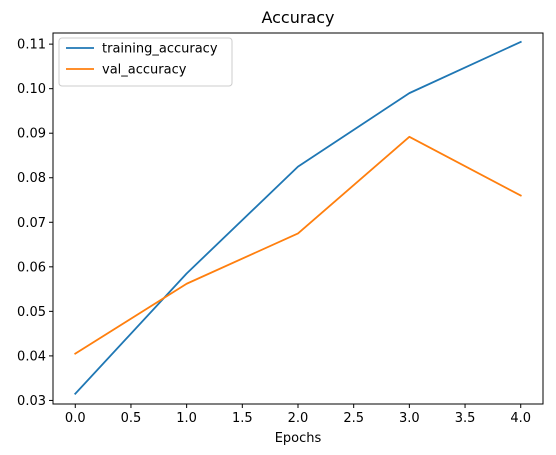  I want to click on y-tick-label: 0.09, so click(31, 134).